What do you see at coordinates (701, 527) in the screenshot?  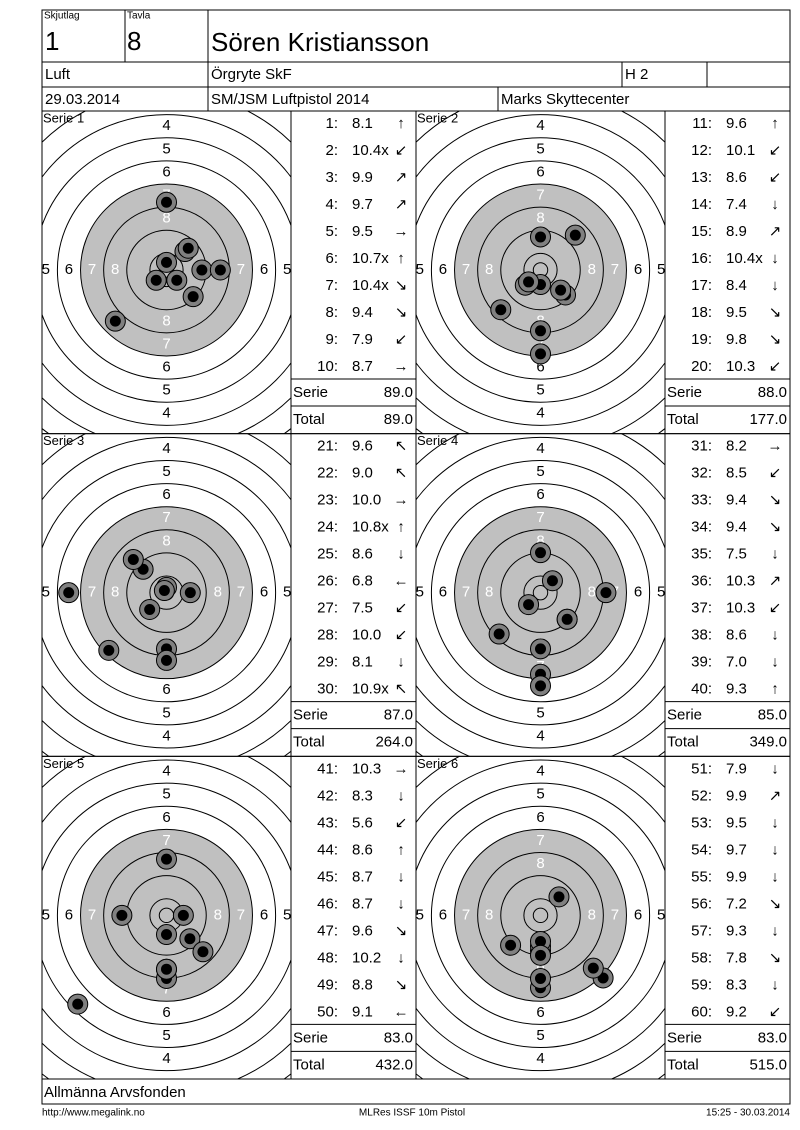 I see `shot-no: 34:` at bounding box center [701, 527].